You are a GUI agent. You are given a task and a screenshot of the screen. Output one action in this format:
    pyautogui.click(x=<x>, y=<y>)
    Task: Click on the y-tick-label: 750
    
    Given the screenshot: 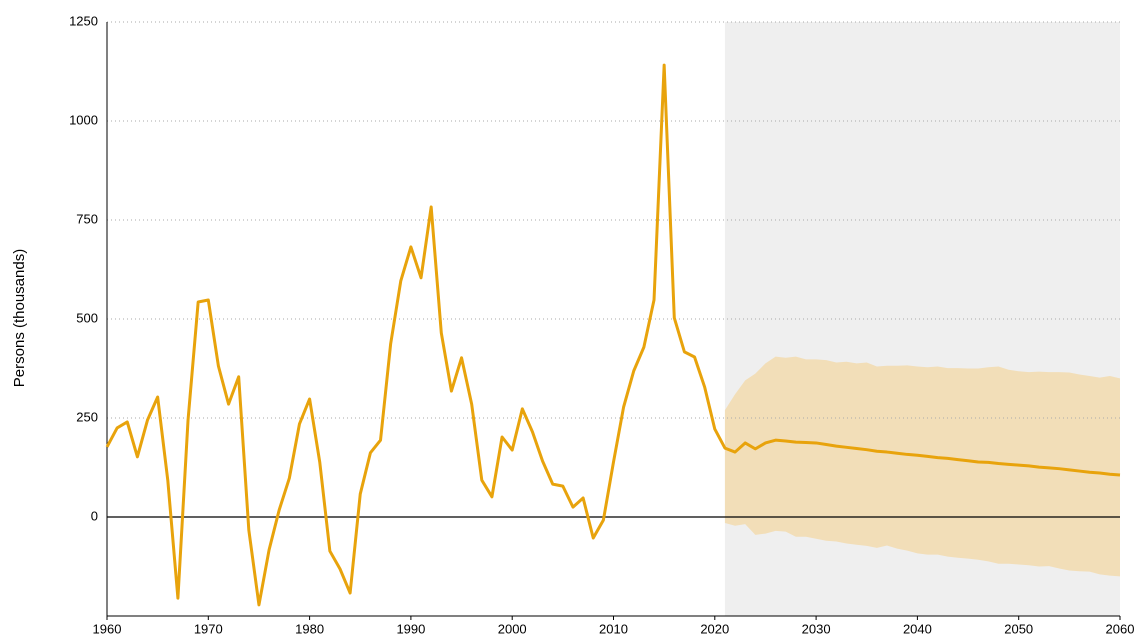 What is the action you would take?
    pyautogui.click(x=87, y=218)
    